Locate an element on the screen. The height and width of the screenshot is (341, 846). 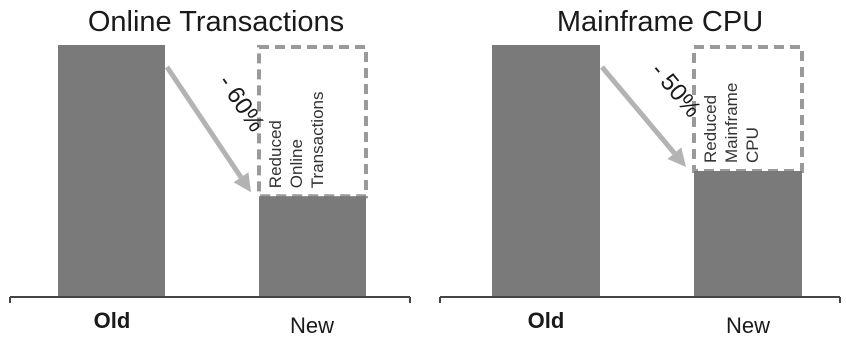
chart-title: Online Transactions is located at coordinates (216, 22).